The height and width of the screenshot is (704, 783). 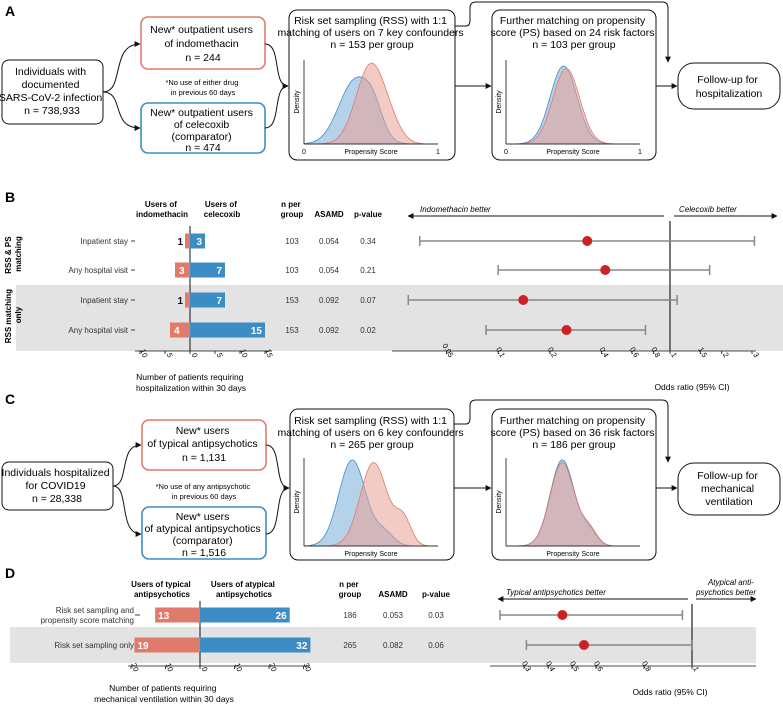 I want to click on d-row-p: 0.03, so click(x=436, y=615).